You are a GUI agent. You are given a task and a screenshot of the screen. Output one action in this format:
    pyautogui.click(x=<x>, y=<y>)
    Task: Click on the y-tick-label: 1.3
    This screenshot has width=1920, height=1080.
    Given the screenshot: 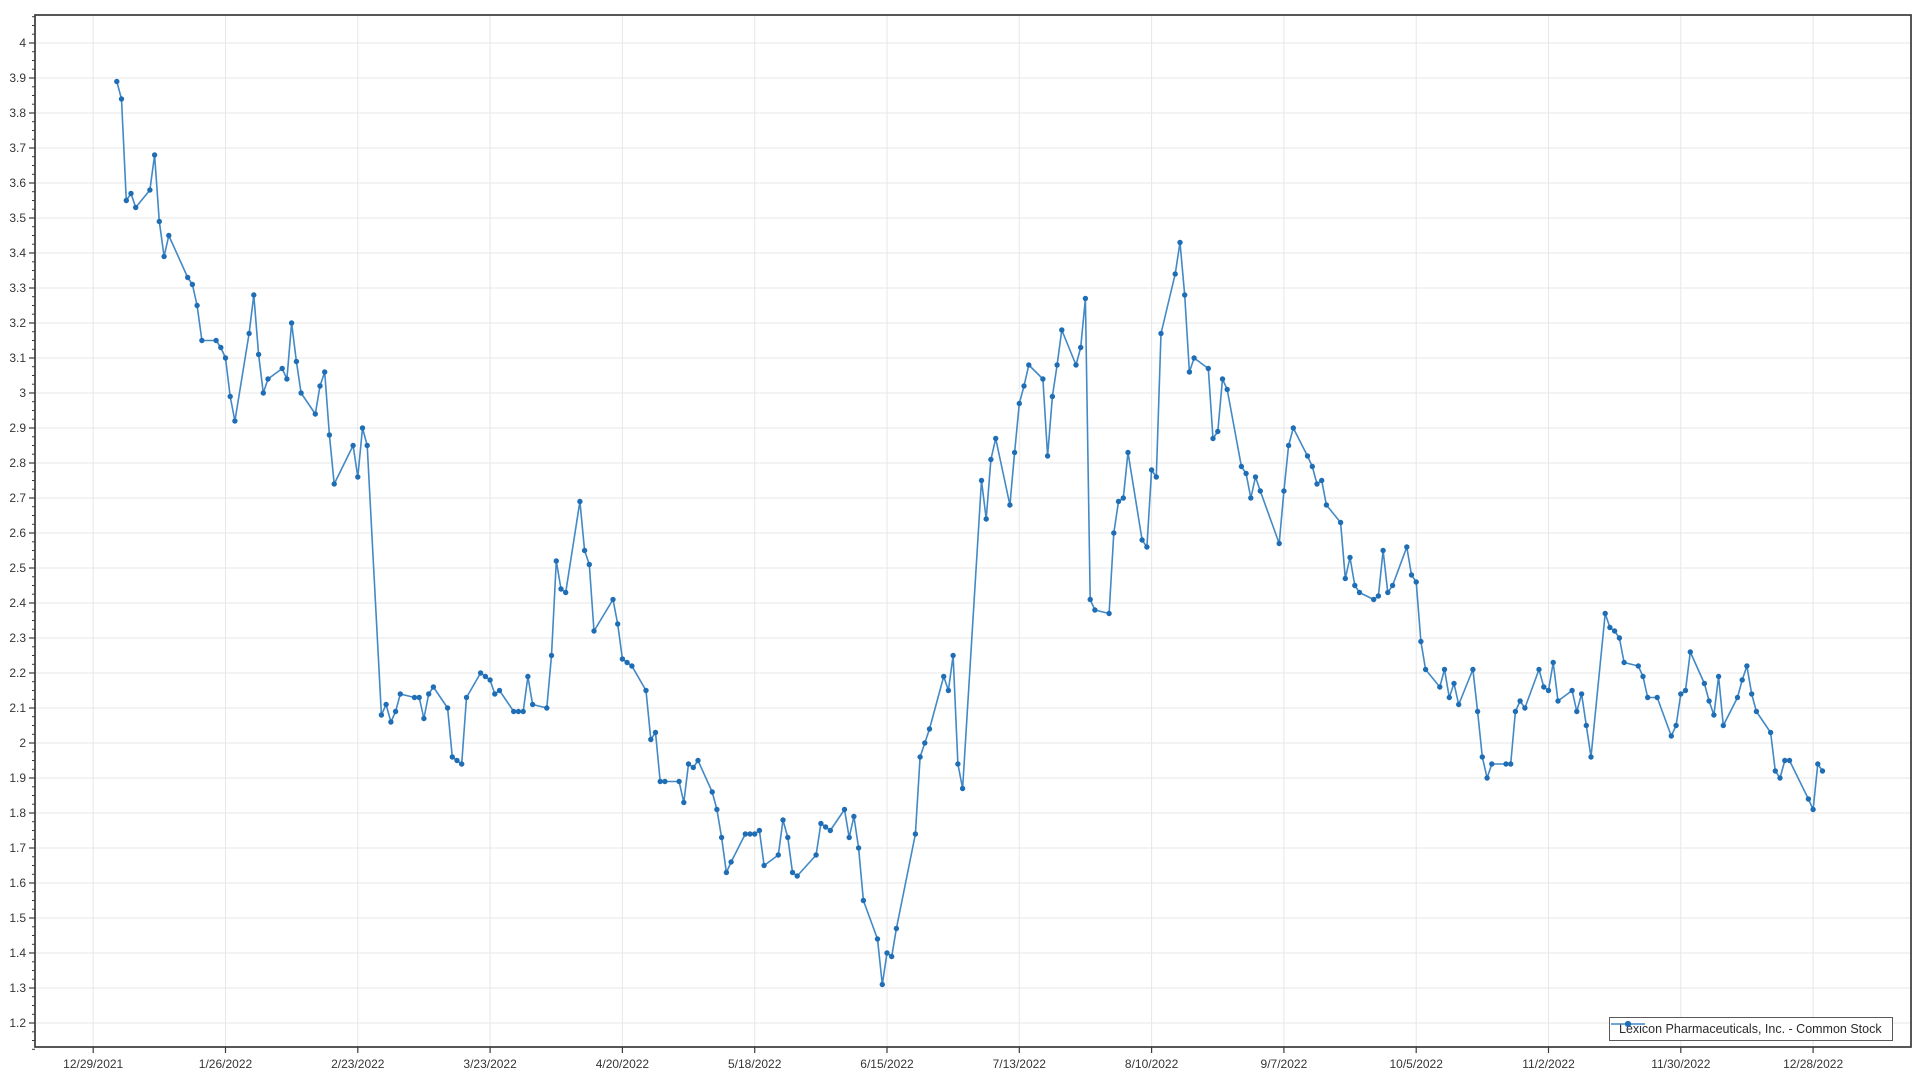 What is the action you would take?
    pyautogui.click(x=17, y=988)
    